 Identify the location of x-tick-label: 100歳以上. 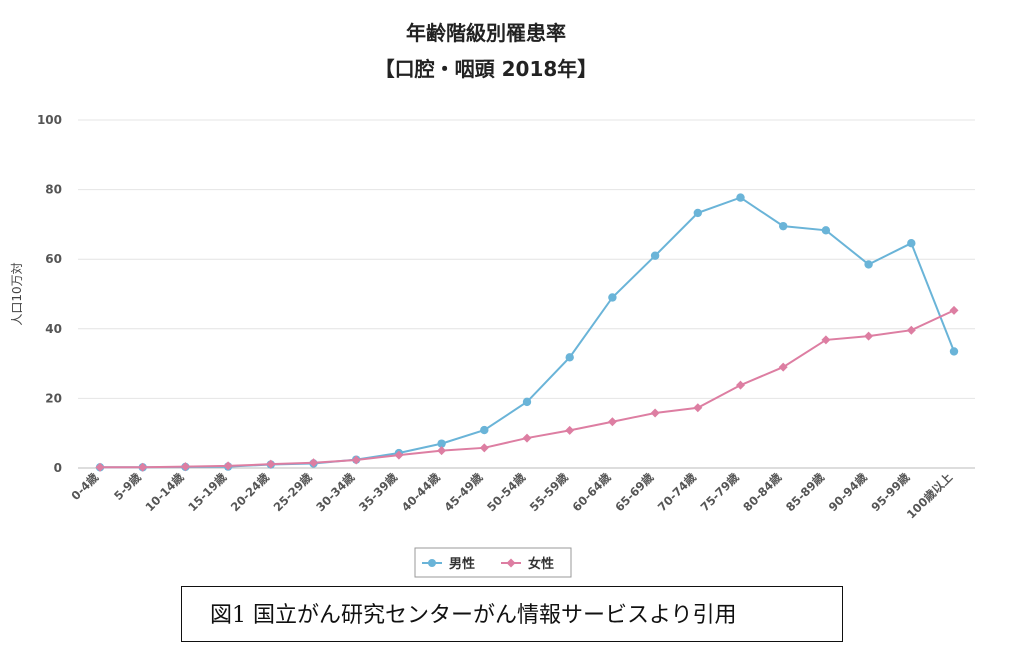
(930, 496).